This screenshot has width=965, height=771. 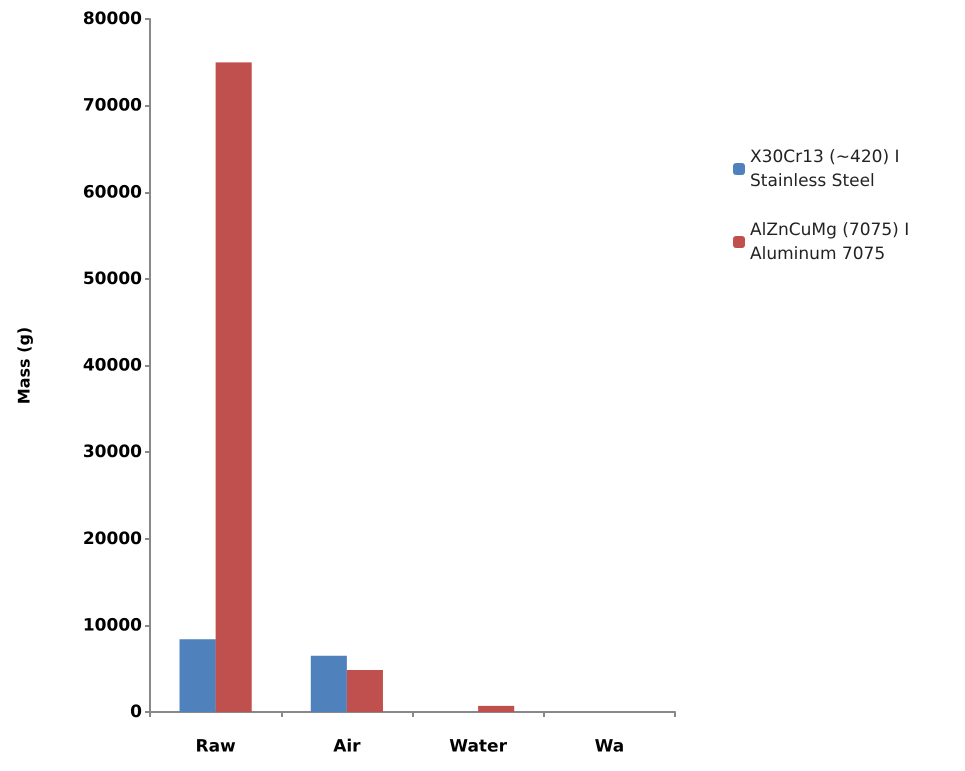 I want to click on x-tick-label: Raw, so click(x=215, y=746).